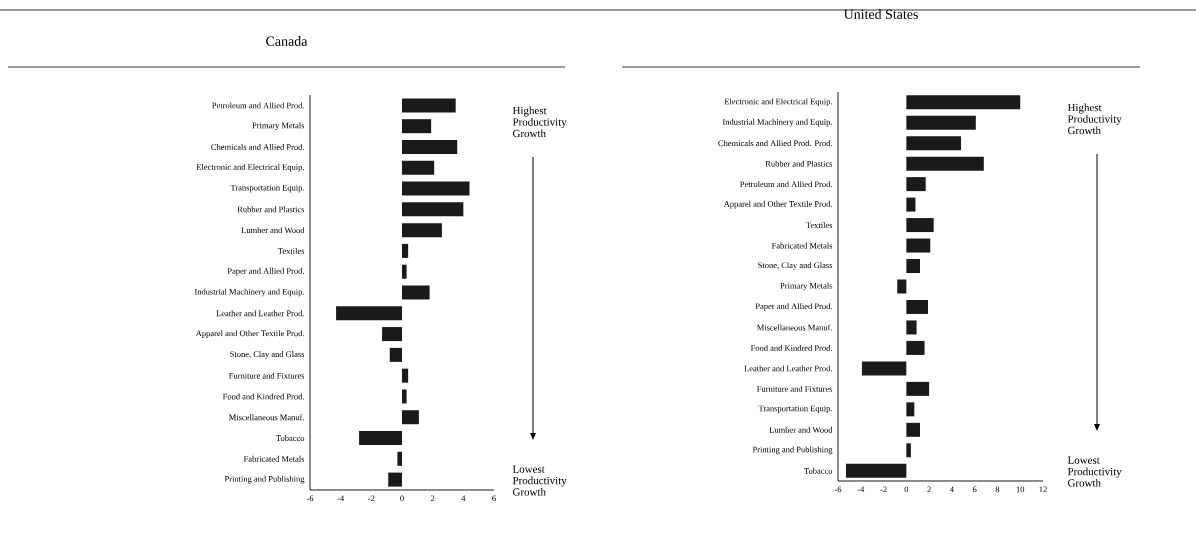 This screenshot has height=542, width=1196. I want to click on y-tick-label: Chemicals and Allied Prod. Prod., so click(775, 143).